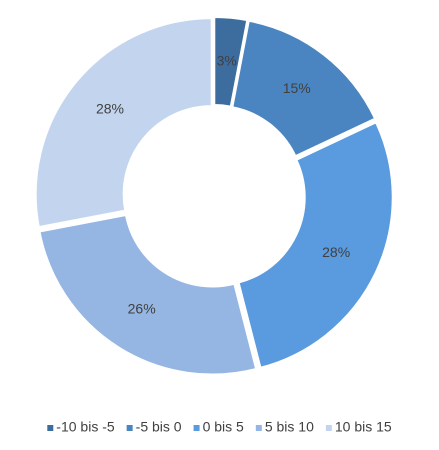  Describe the element at coordinates (142, 309) in the screenshot. I see `data-label: 26%` at that location.